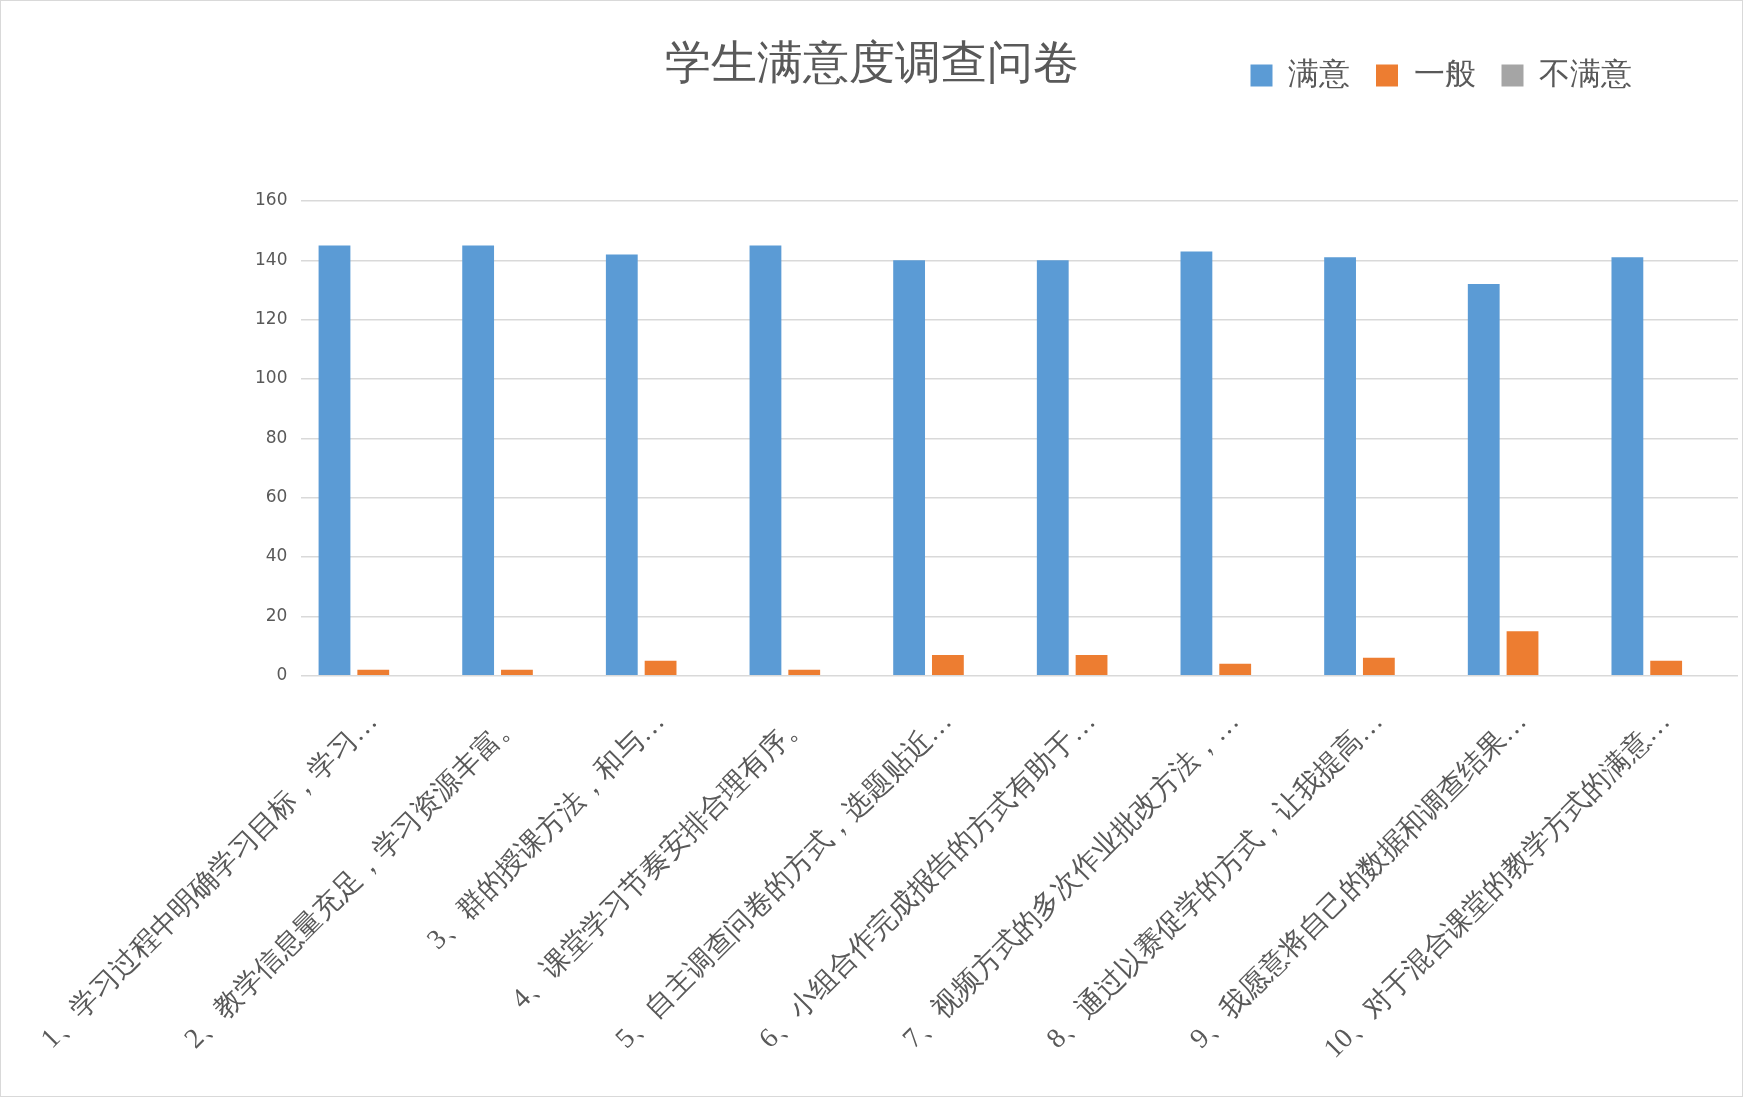 The image size is (1745, 1099). Describe the element at coordinates (276, 555) in the screenshot. I see `y-tick-label: 40` at that location.